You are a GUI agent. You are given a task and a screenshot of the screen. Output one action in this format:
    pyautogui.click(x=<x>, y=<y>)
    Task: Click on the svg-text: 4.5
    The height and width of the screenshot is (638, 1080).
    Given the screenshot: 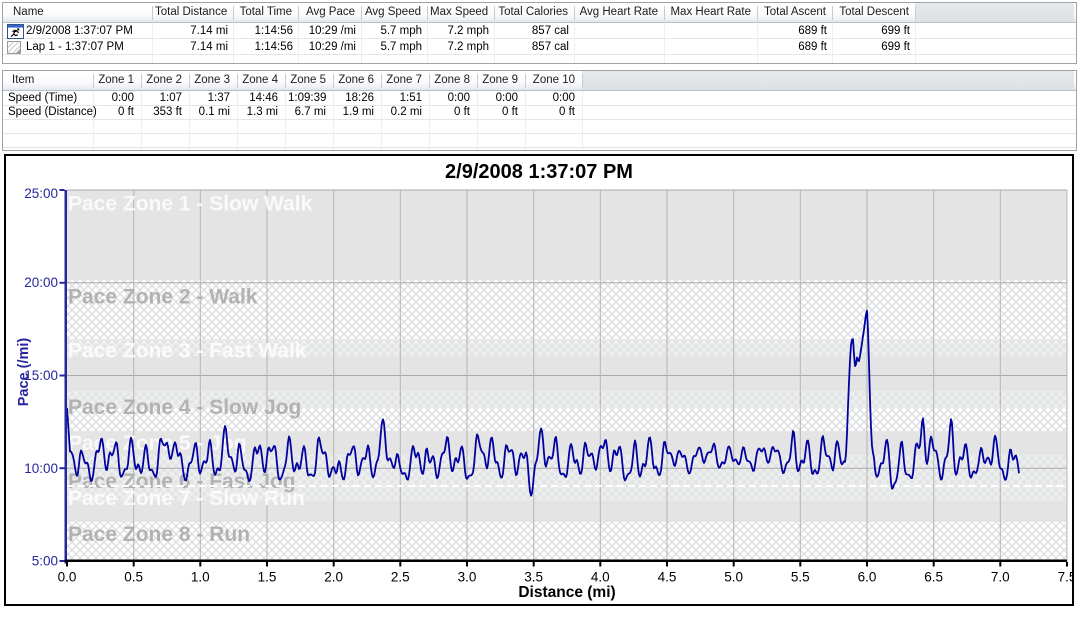 What is the action you would take?
    pyautogui.click(x=667, y=577)
    